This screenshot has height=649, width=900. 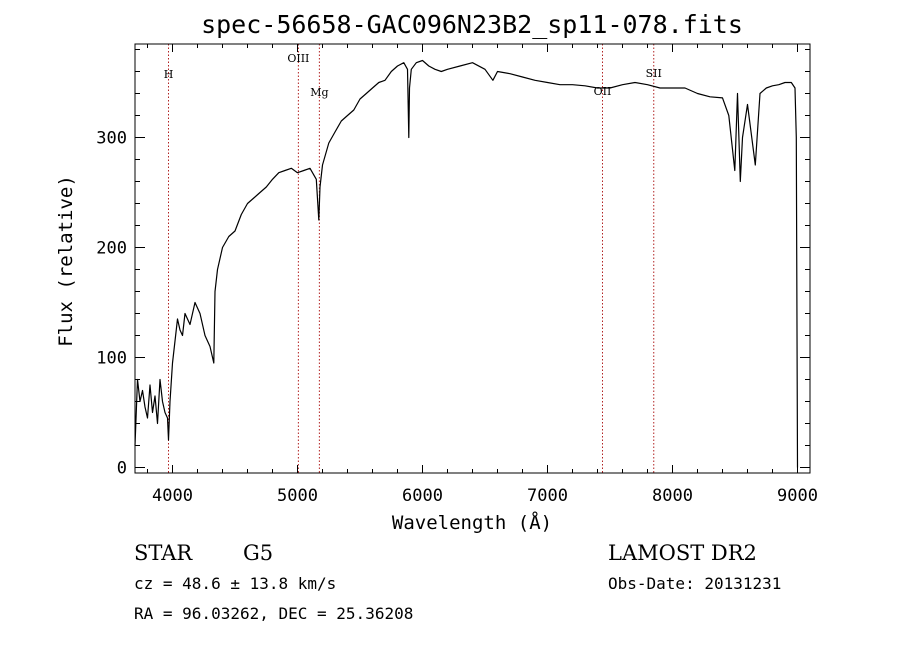 What do you see at coordinates (66, 261) in the screenshot?
I see `y-axis-label: Flux (relative)` at bounding box center [66, 261].